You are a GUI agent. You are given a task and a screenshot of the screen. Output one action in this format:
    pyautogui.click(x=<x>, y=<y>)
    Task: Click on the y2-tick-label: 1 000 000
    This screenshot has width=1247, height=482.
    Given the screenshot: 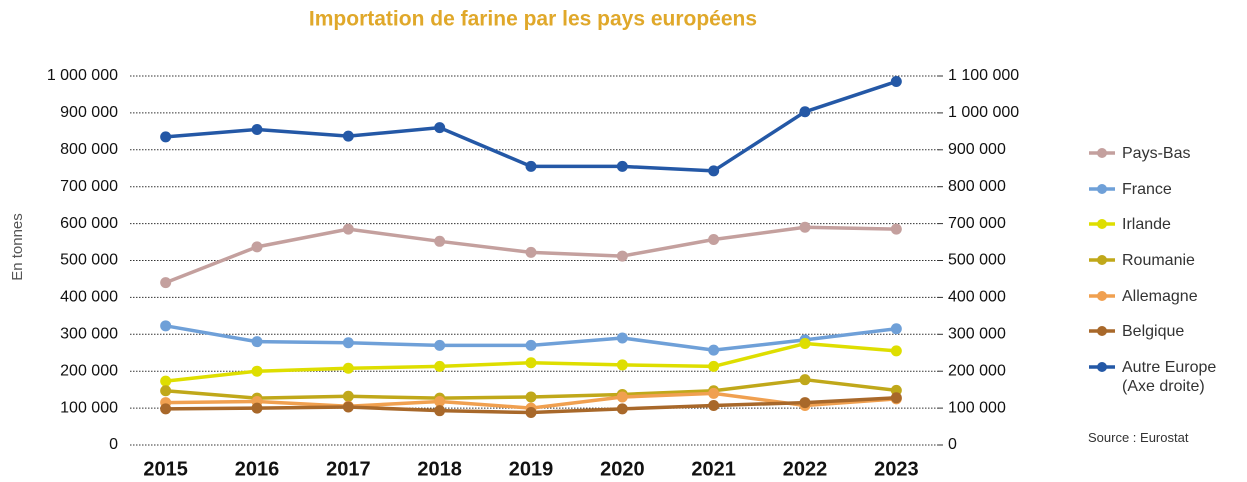 What is the action you would take?
    pyautogui.click(x=983, y=112)
    